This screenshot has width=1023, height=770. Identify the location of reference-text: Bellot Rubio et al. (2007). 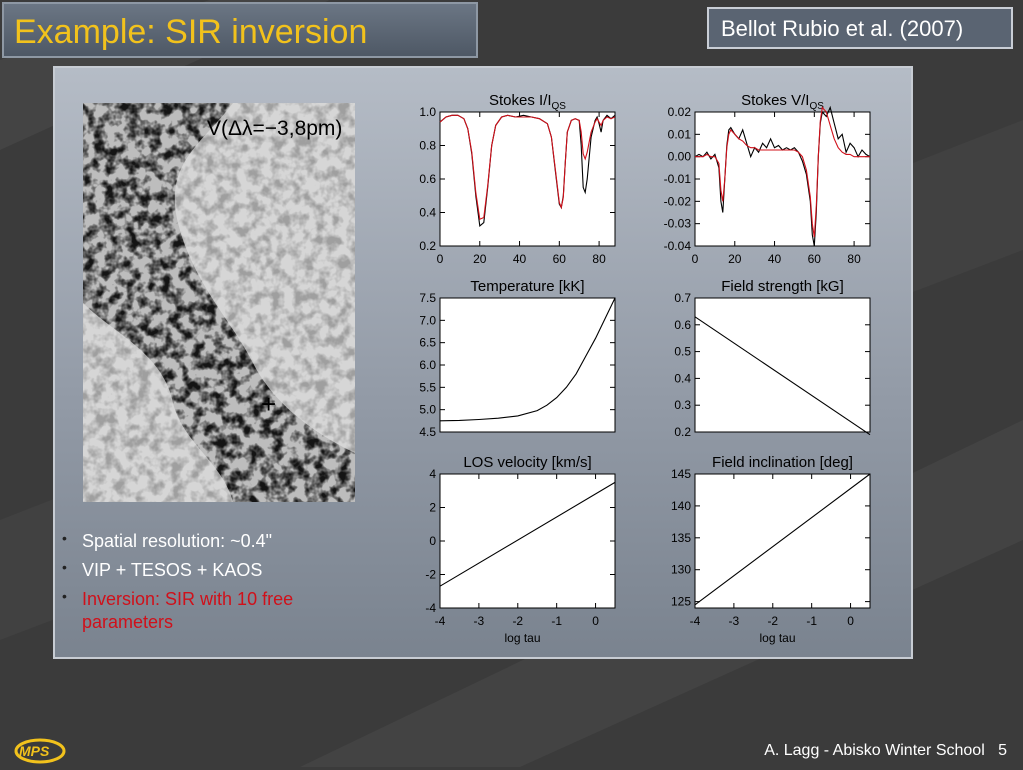
(842, 28).